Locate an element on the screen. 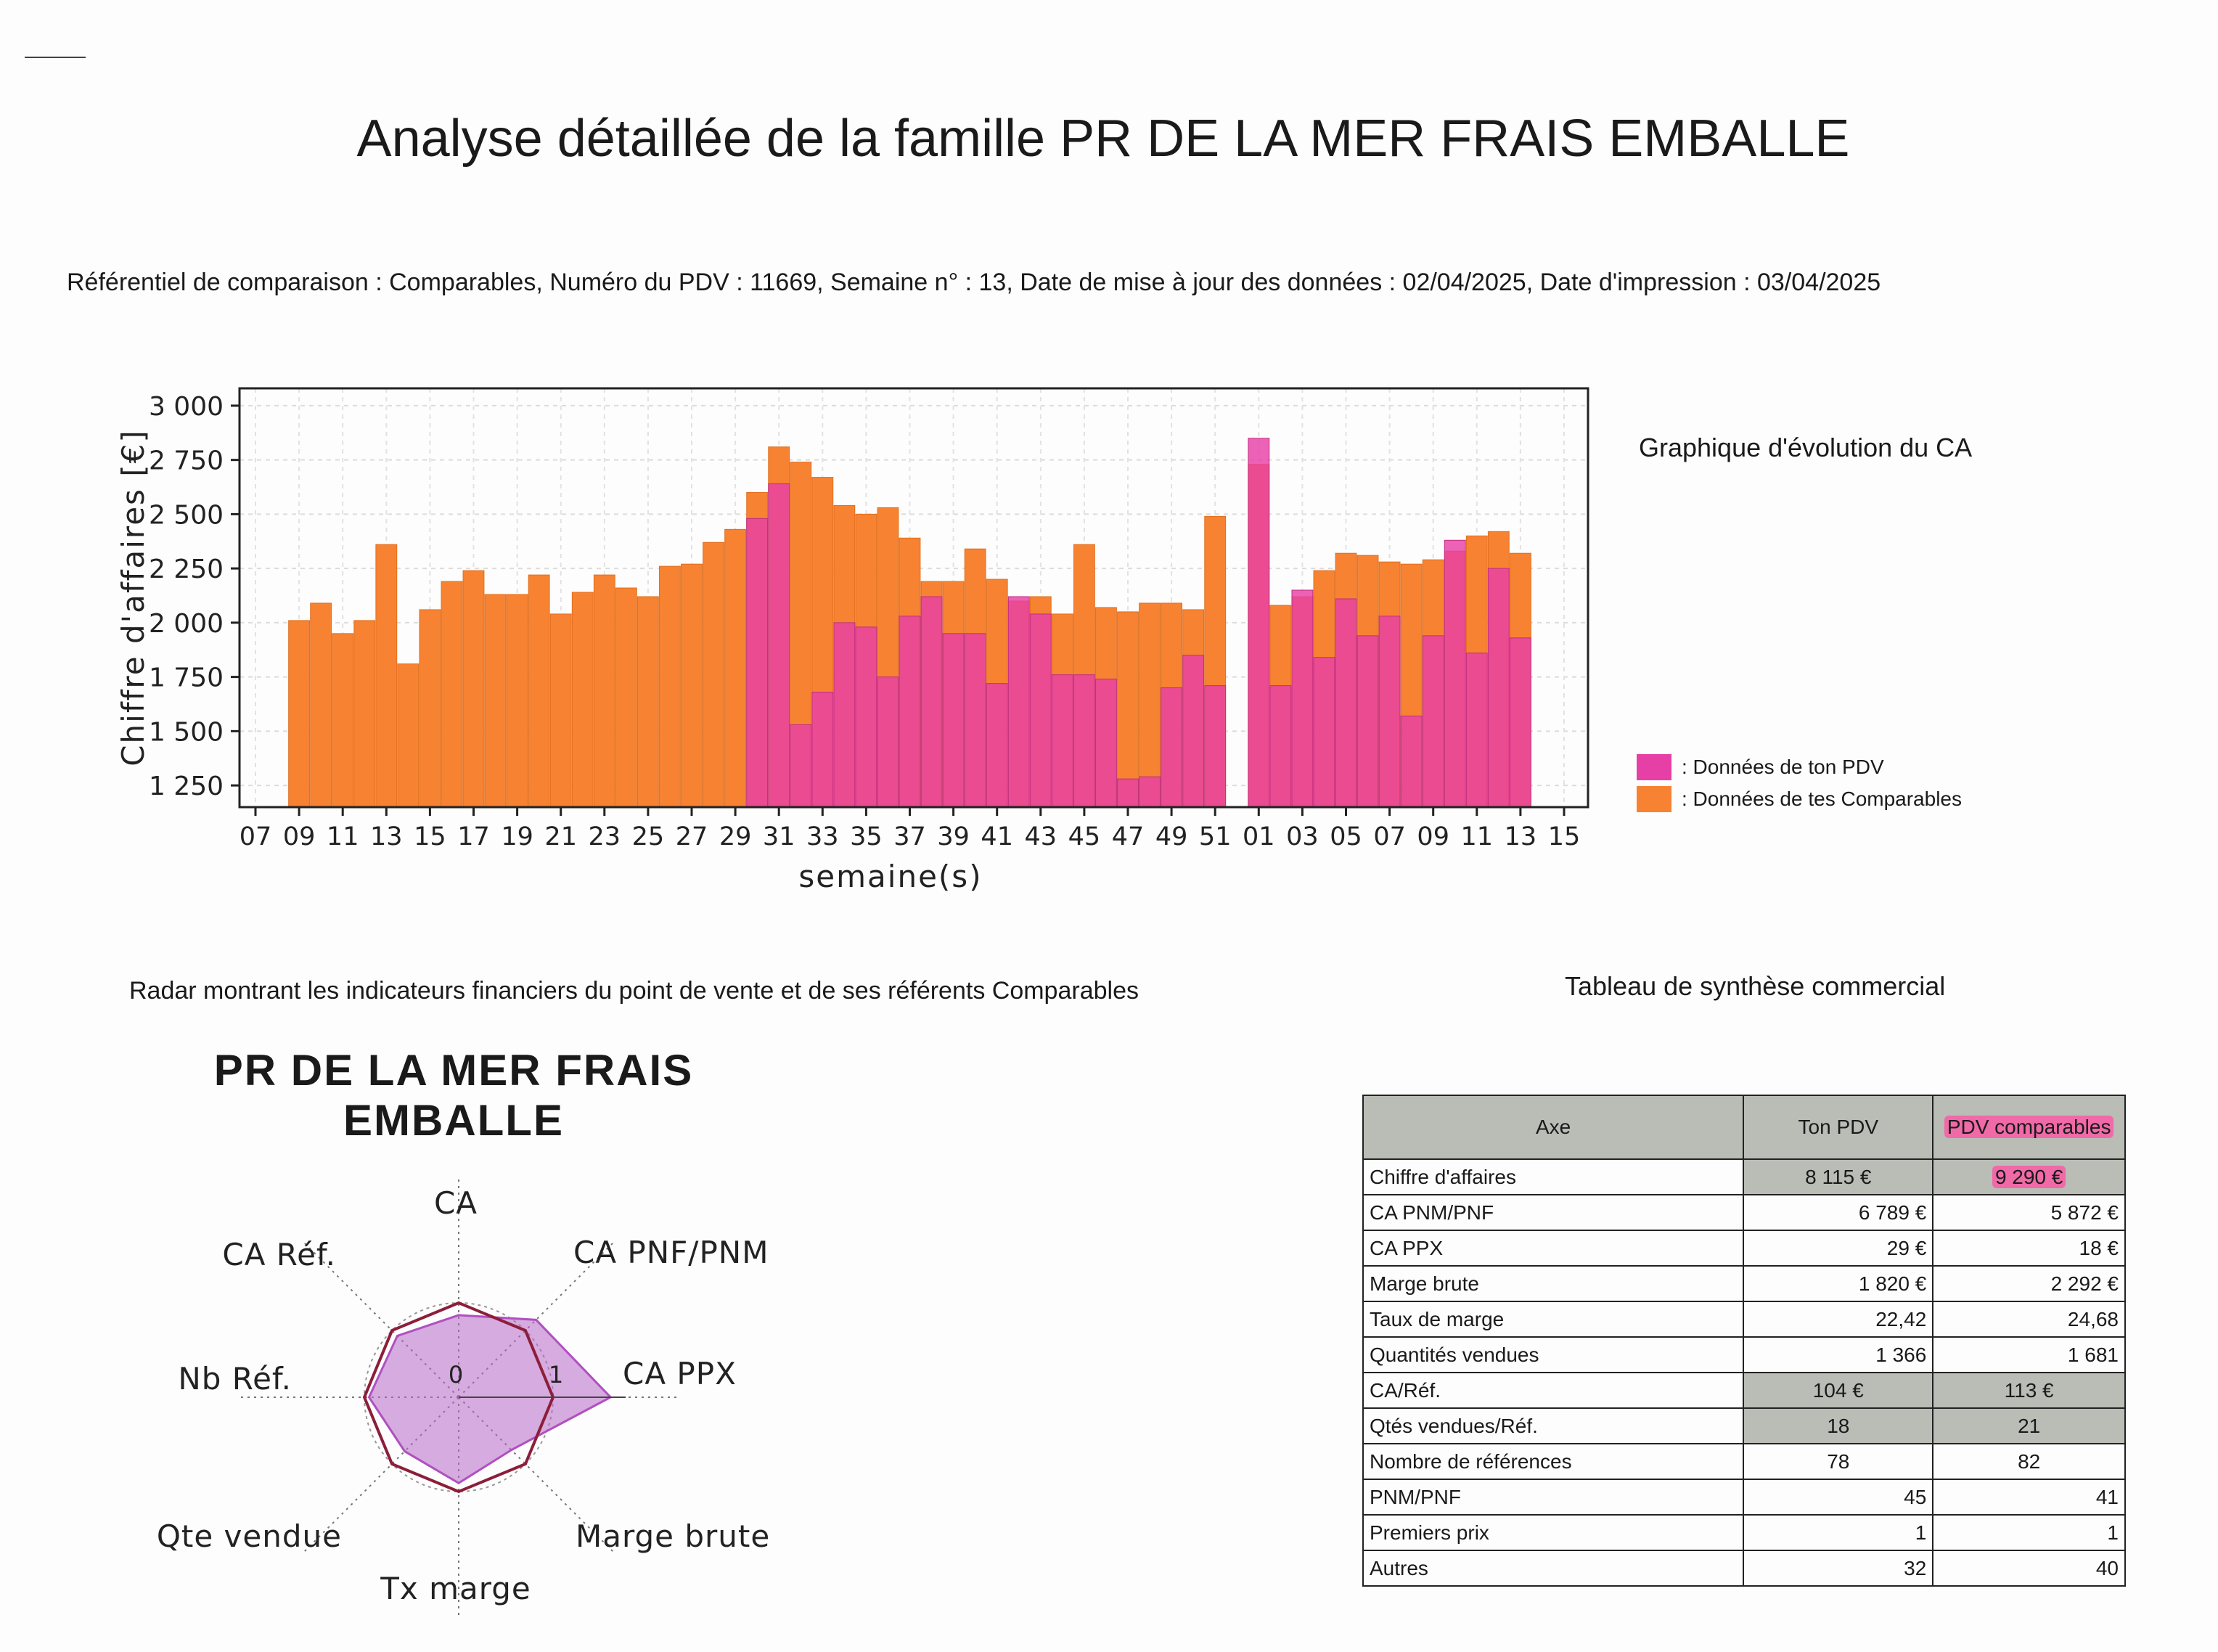 Image resolution: width=2218 pixels, height=1652 pixels. x-tick-label: 37 is located at coordinates (909, 836).